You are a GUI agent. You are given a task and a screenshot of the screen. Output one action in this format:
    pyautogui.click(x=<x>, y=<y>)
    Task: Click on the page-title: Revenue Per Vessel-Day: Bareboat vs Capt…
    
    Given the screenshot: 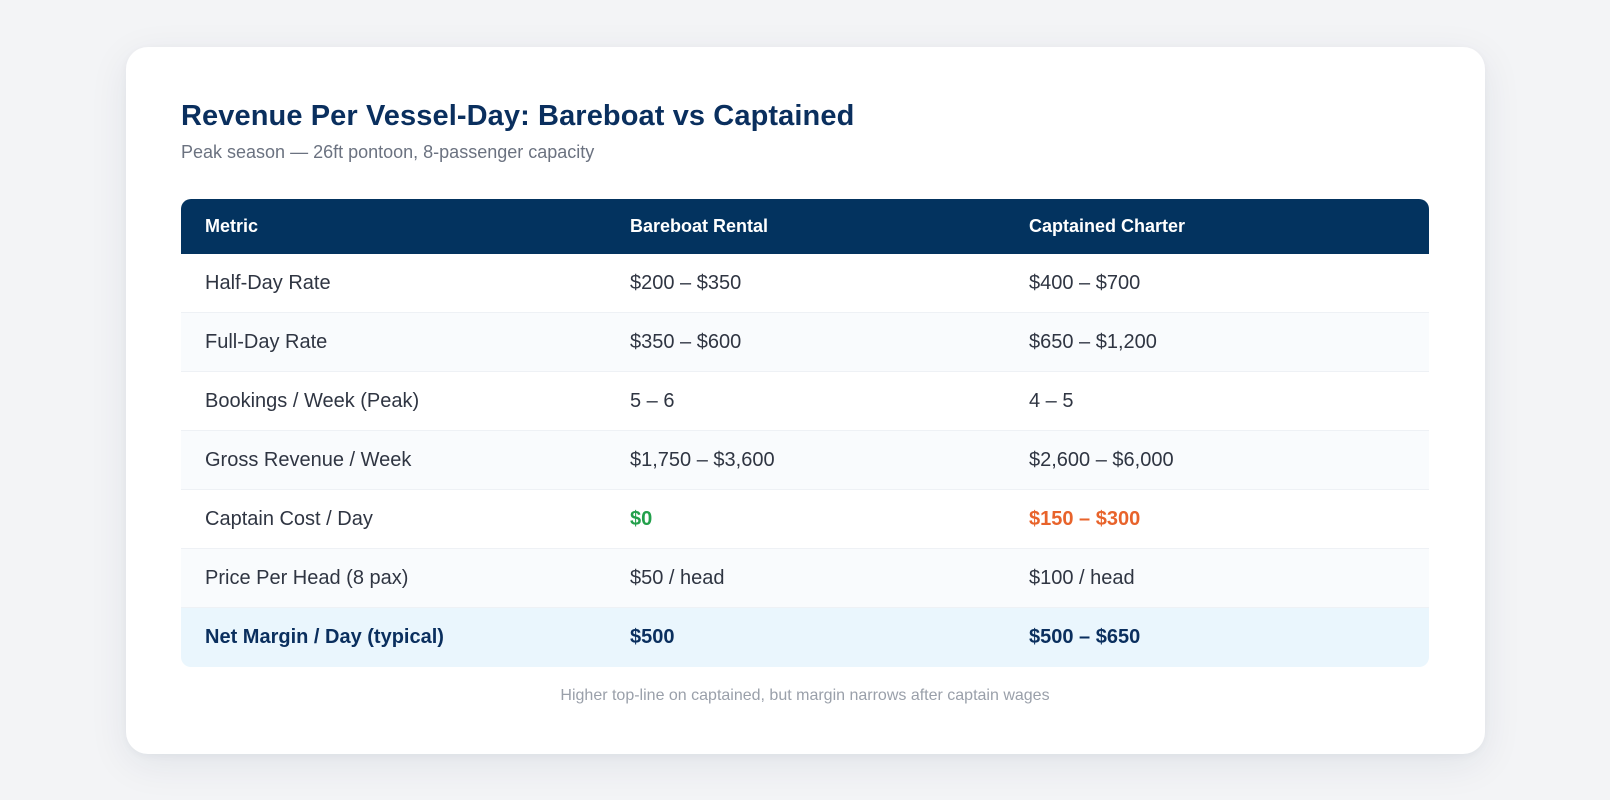 What is the action you would take?
    pyautogui.click(x=518, y=116)
    